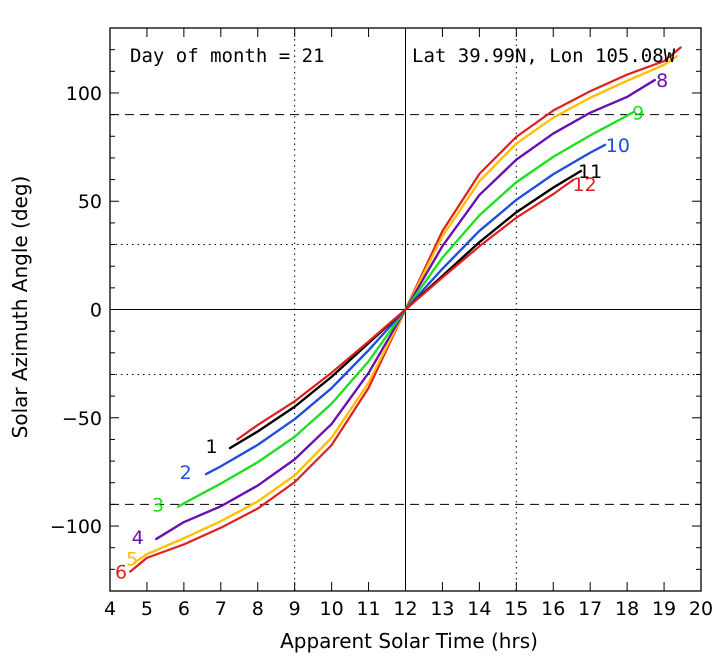 This screenshot has height=671, width=721. Describe the element at coordinates (258, 609) in the screenshot. I see `x-tick-label: 8` at that location.